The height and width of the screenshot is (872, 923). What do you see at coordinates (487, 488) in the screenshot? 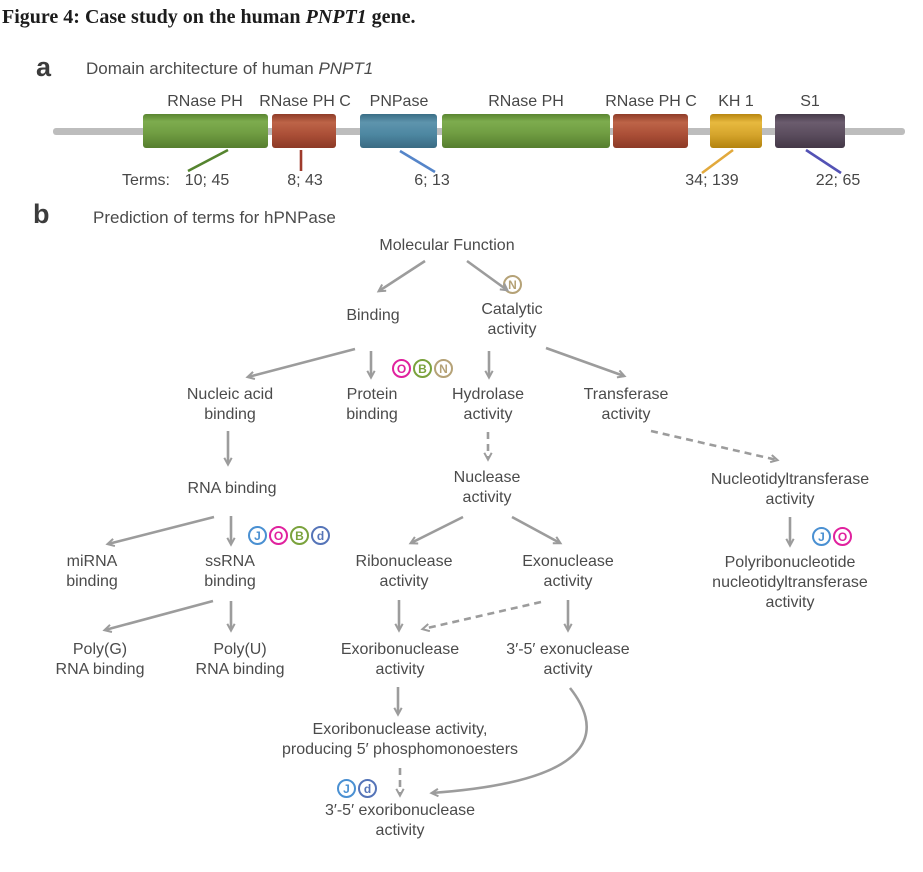
I see `node-nuclease-activity: Nuclease activity` at bounding box center [487, 488].